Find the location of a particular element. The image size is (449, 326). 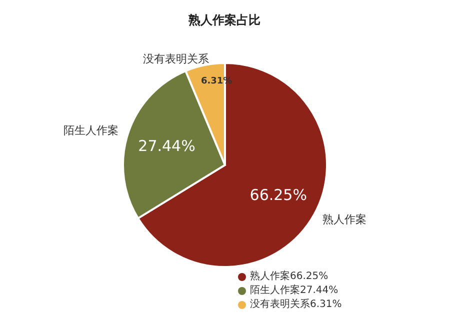

chart-title: 熟人作案占比 is located at coordinates (225, 20).